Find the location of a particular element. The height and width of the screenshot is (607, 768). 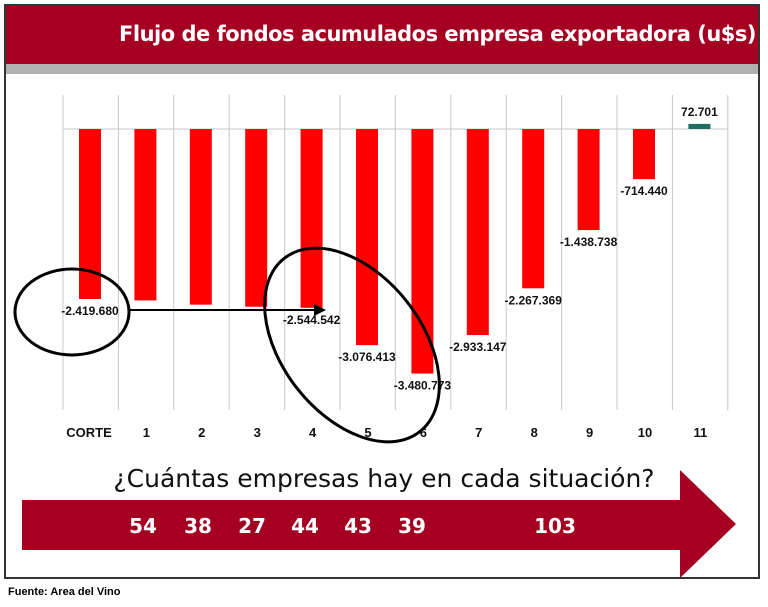

category-label: 2 is located at coordinates (201, 432).